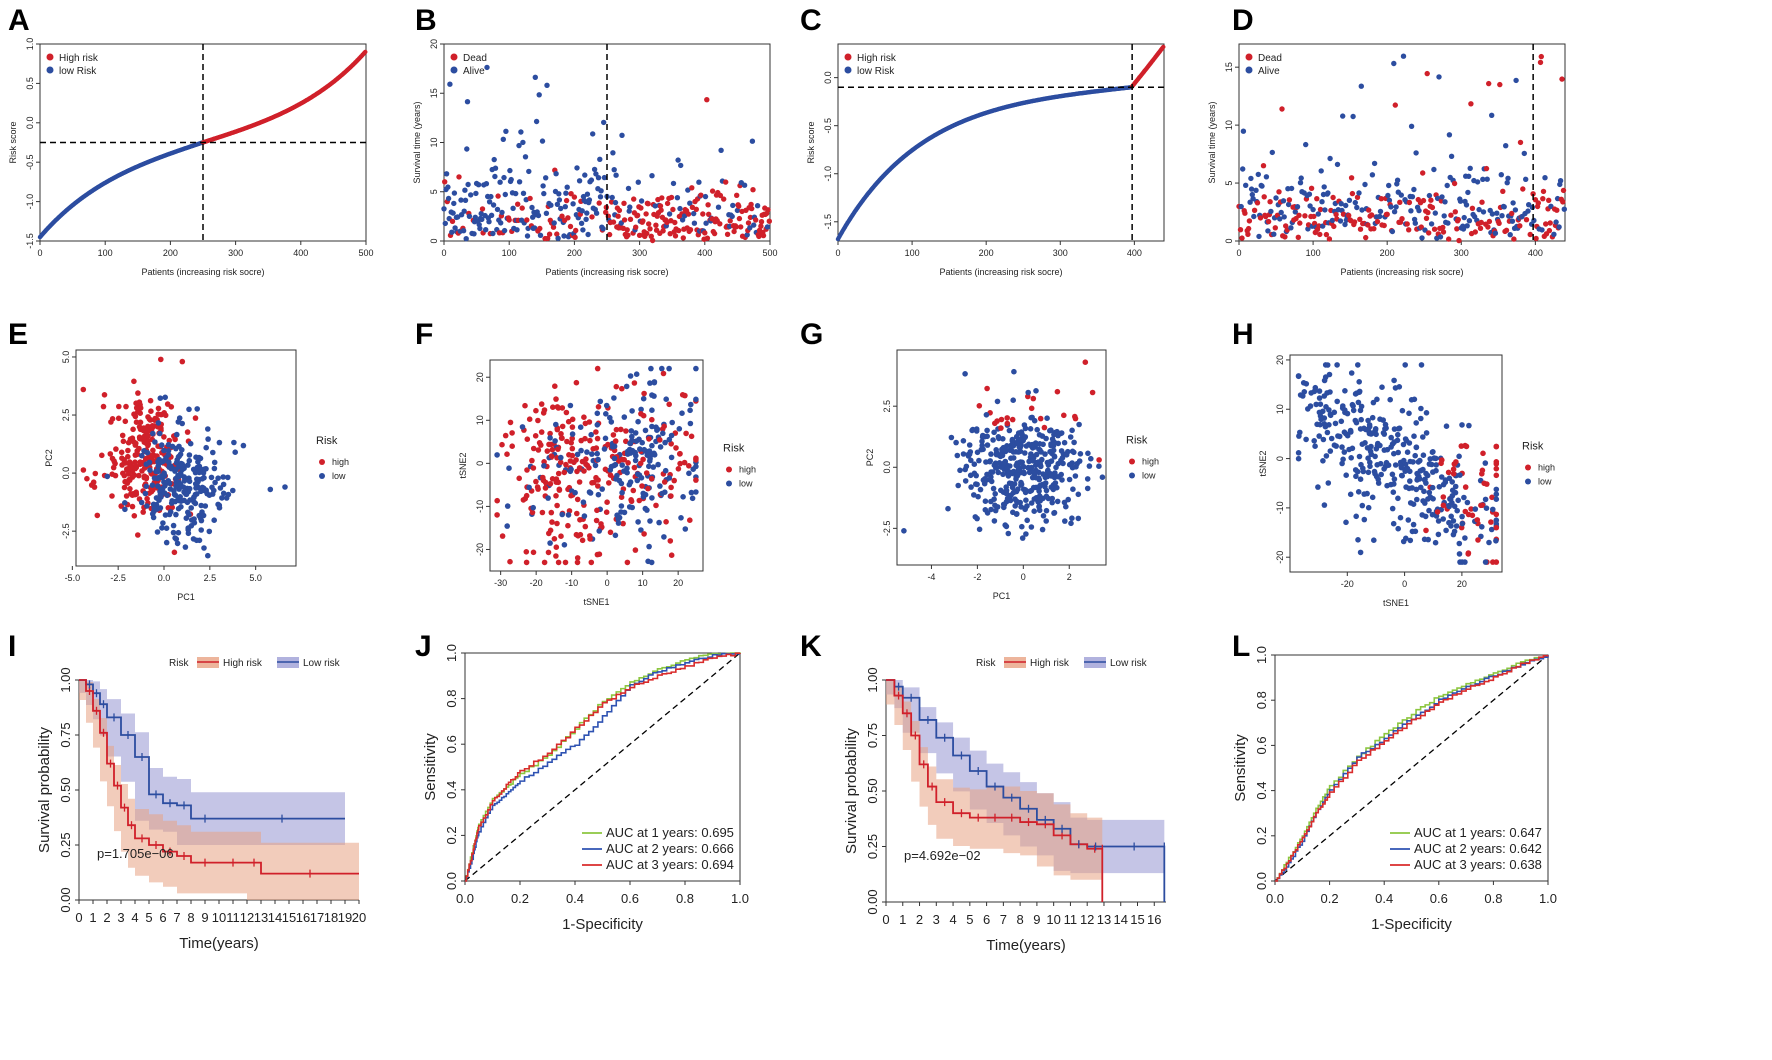 The width and height of the screenshot is (1772, 1060). Describe the element at coordinates (339, 476) in the screenshot. I see `legend-label-low: low` at that location.